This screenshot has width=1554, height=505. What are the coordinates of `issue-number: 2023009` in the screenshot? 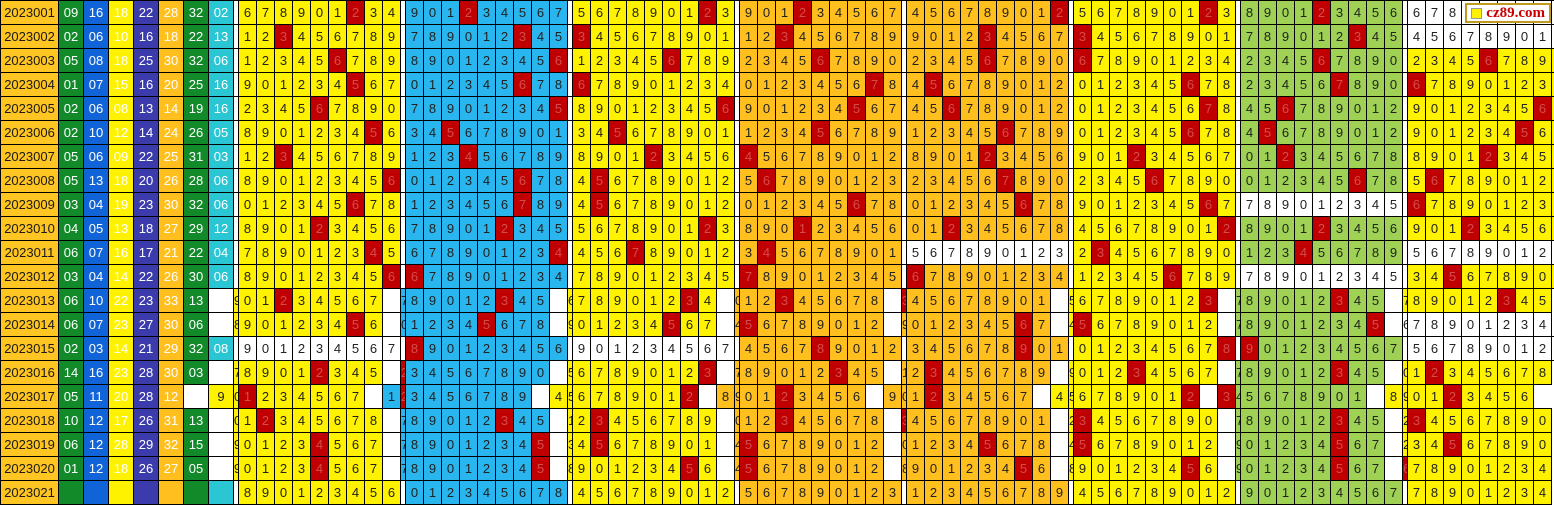 It's located at (29, 204).